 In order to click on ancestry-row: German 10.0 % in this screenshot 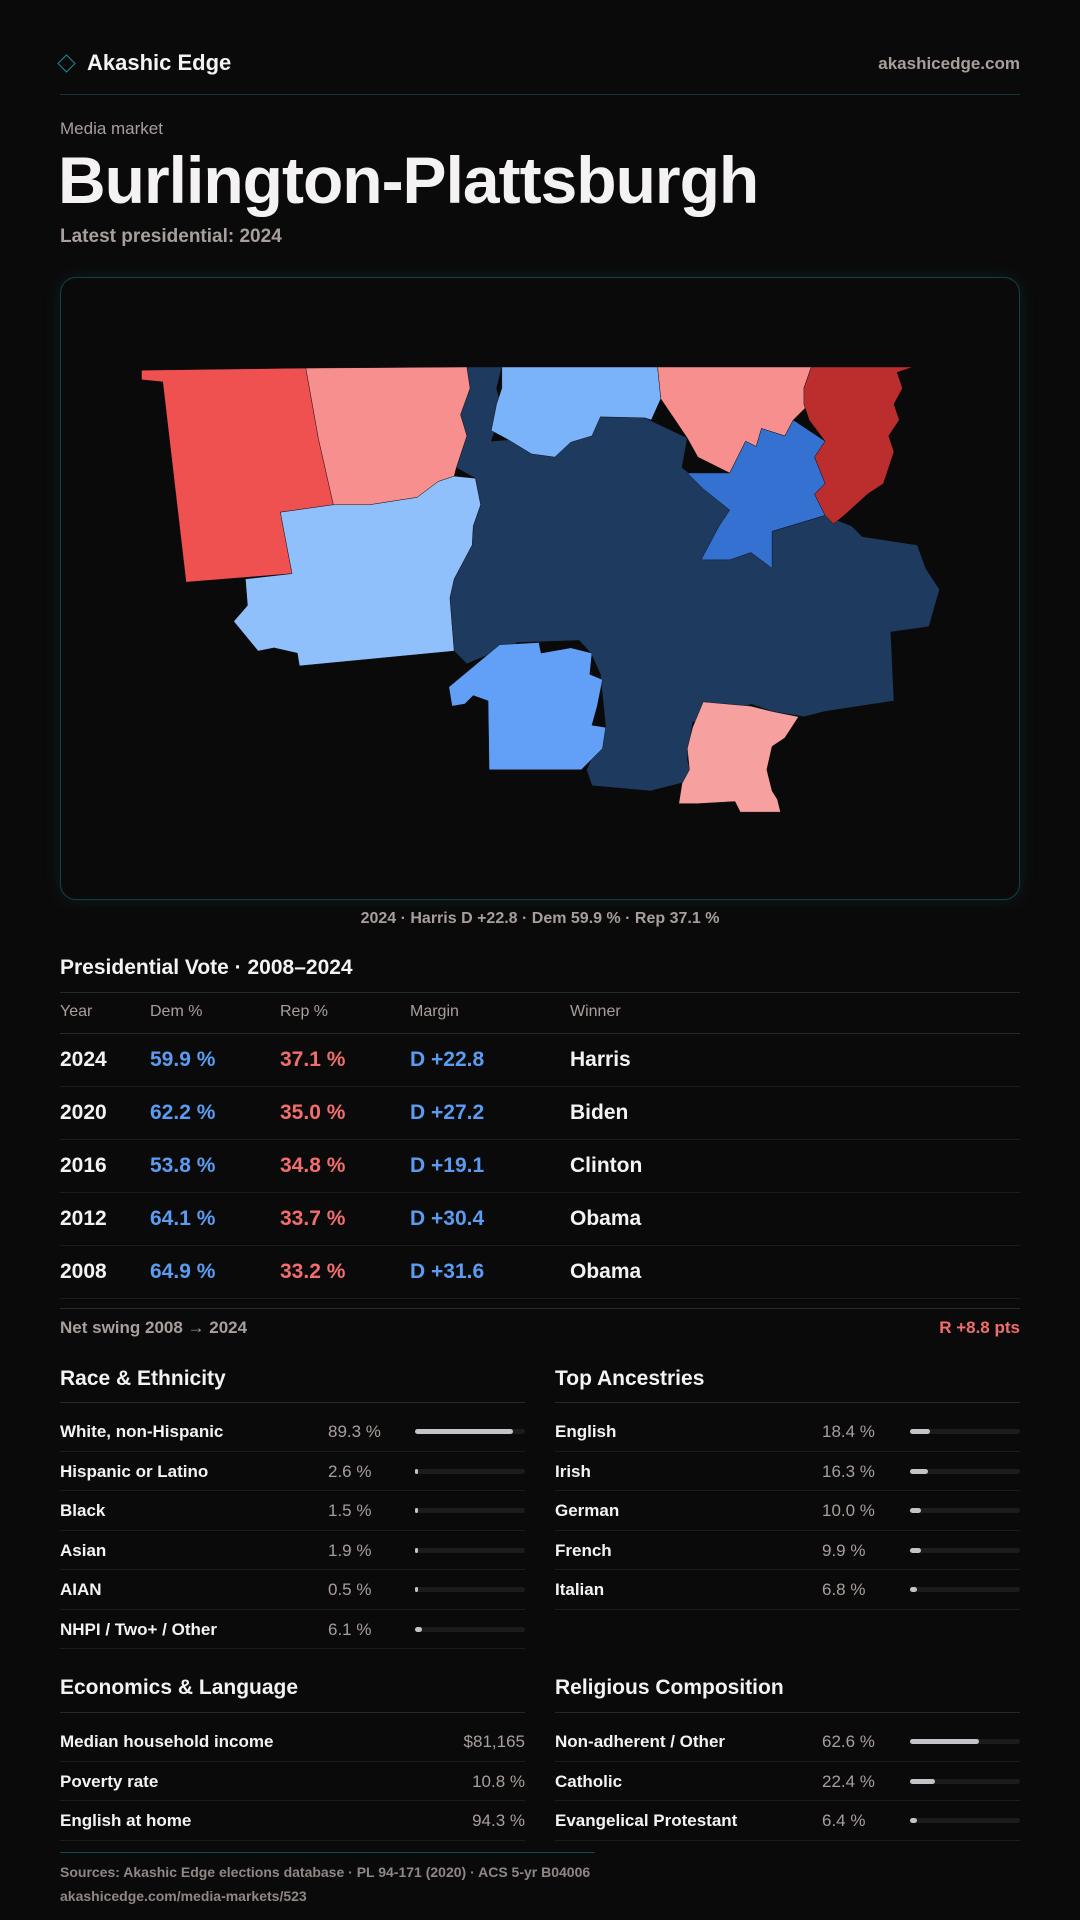, I will do `click(787, 1511)`.